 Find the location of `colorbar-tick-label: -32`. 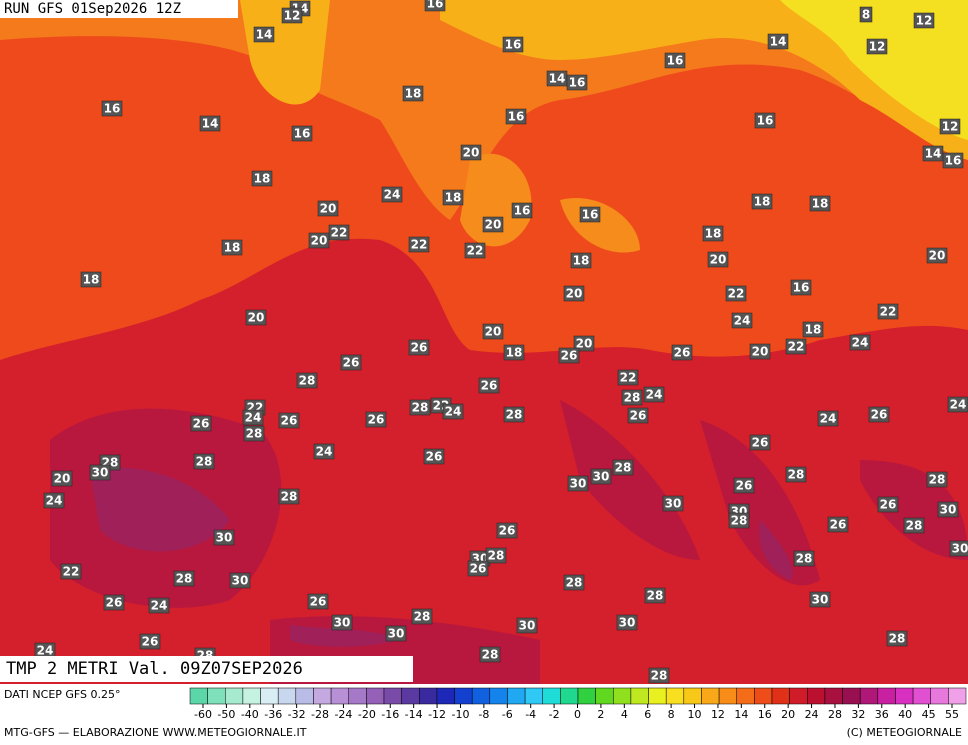

colorbar-tick-label: -32 is located at coordinates (297, 714).